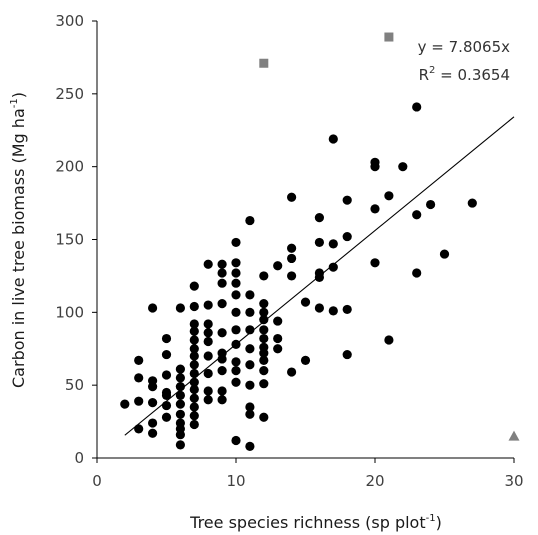 The height and width of the screenshot is (535, 538). I want to click on y-axis-title: Carbon in live tree biomass (Mg ha-1), so click(18, 240).